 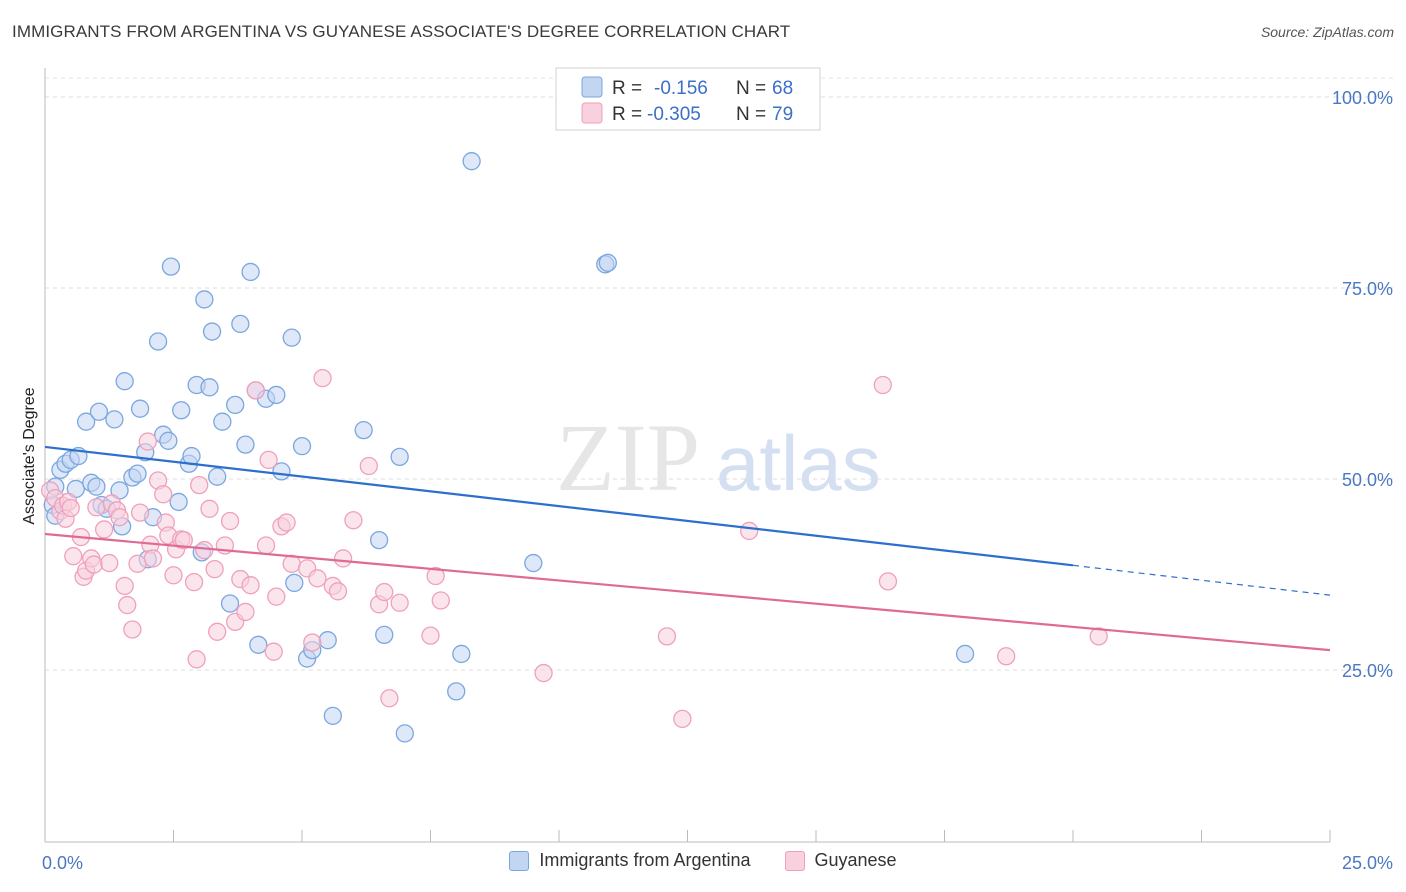 I want to click on correlation-legend: R = -0.156 N = 68 R = -0.305 N = 79, so click(x=688, y=99).